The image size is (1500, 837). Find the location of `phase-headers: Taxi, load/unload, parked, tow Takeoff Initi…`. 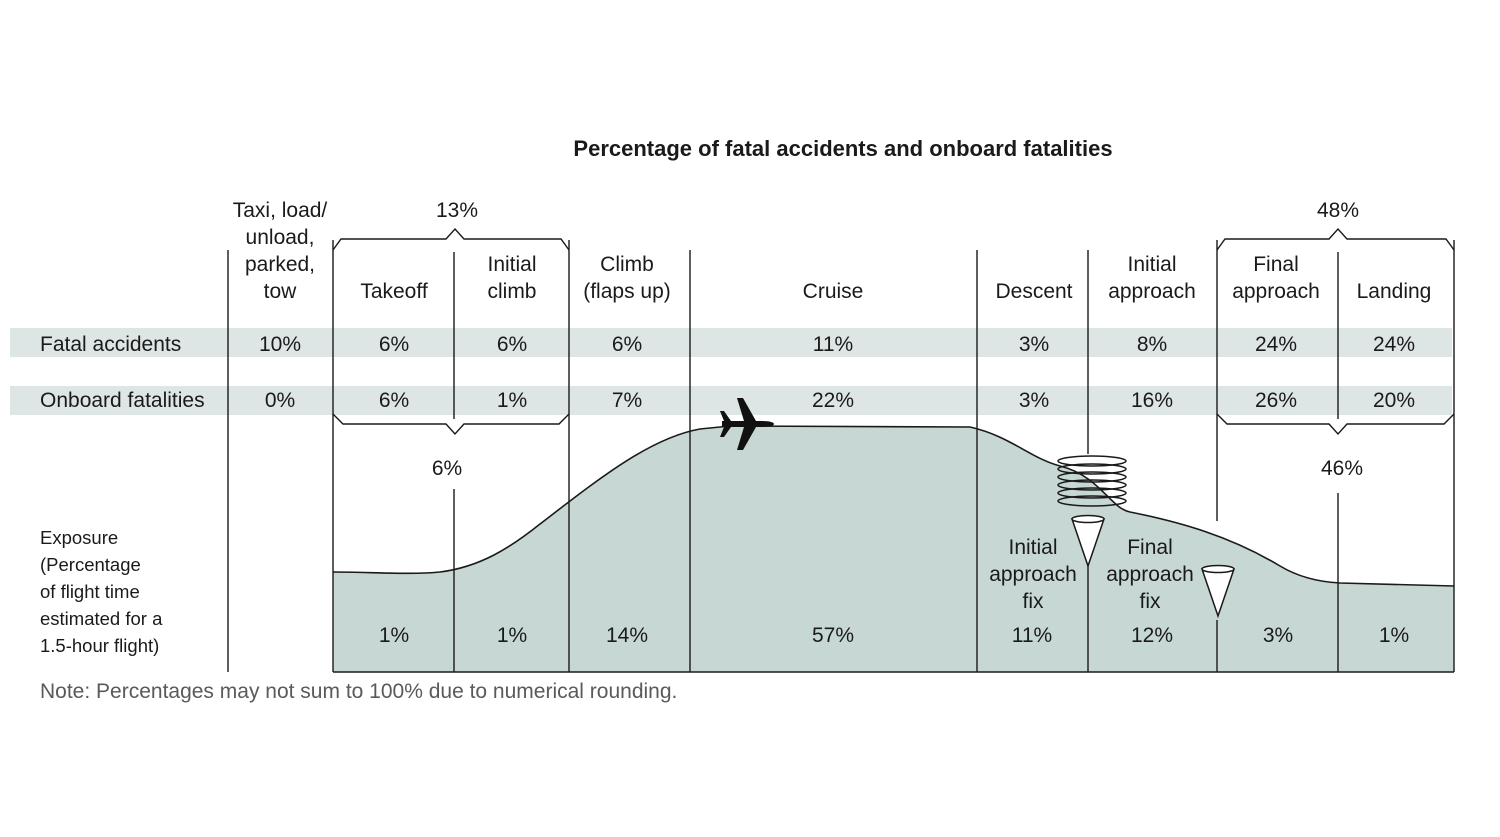

phase-headers: Taxi, load/unload, parked, tow Takeoff Initi… is located at coordinates (832, 251).